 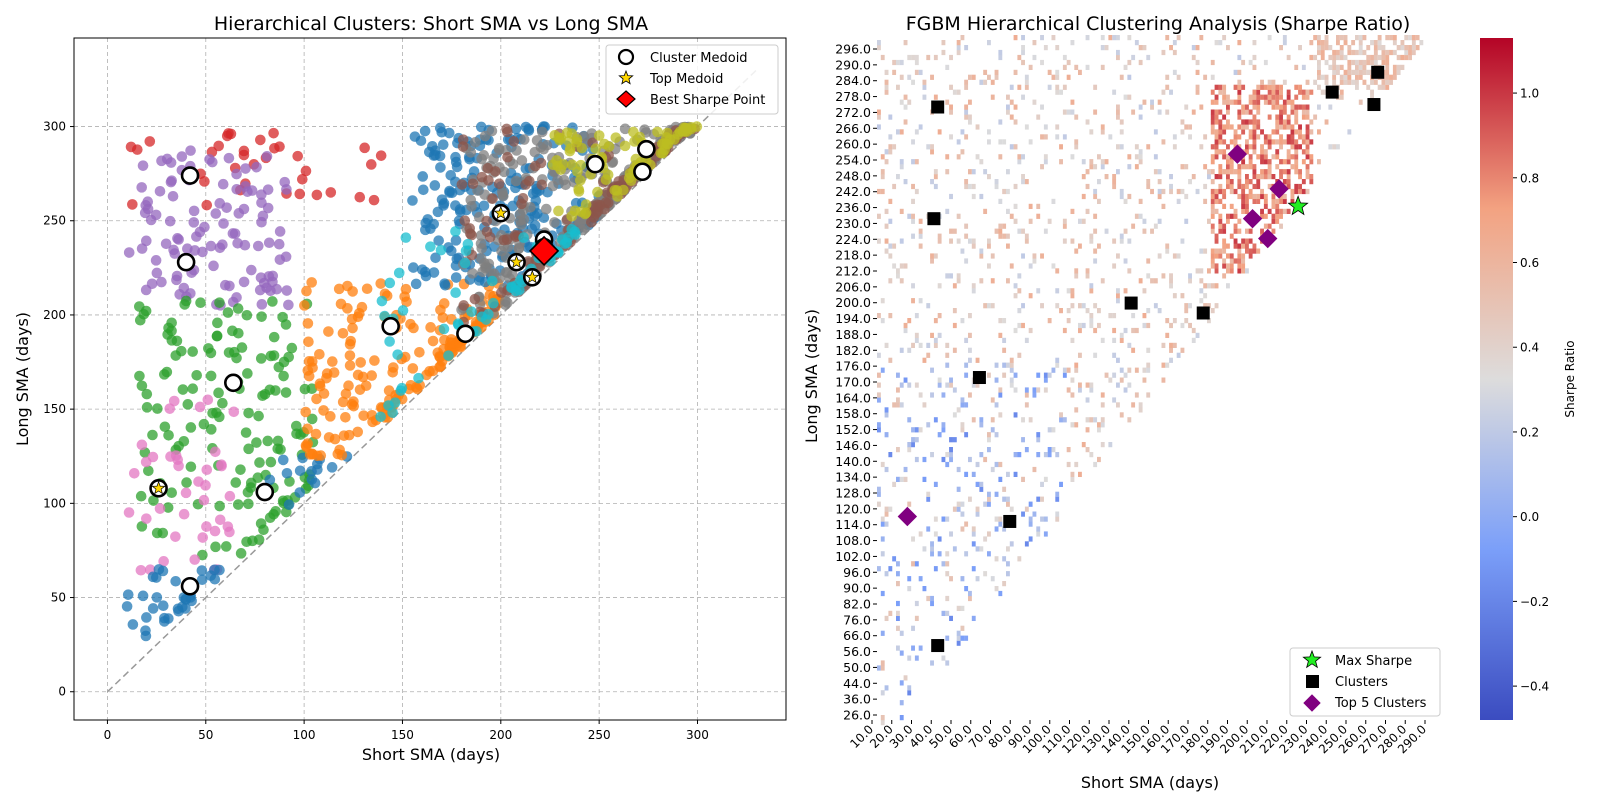 What do you see at coordinates (853, 49) in the screenshot?
I see `heatmap-y-tick-label: 296.0` at bounding box center [853, 49].